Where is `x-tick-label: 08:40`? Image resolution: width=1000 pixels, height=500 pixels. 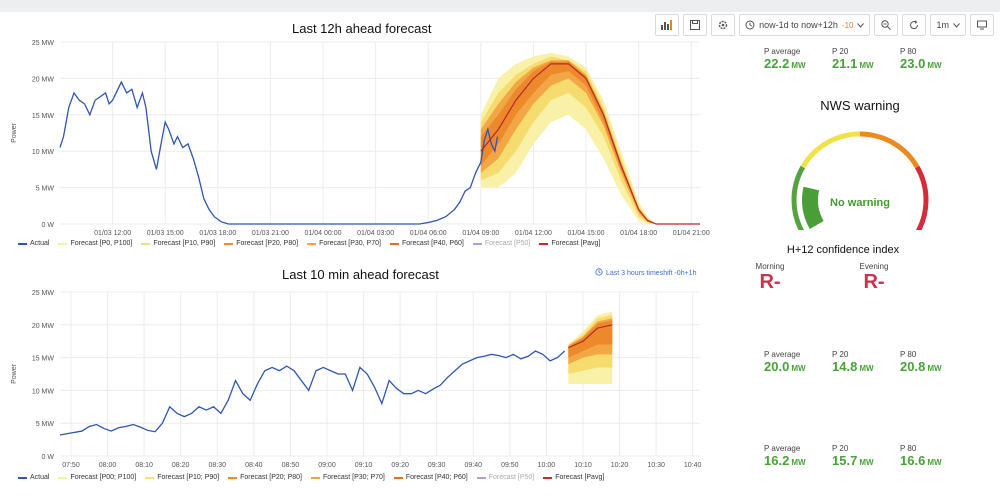 x-tick-label: 08:40 is located at coordinates (254, 465).